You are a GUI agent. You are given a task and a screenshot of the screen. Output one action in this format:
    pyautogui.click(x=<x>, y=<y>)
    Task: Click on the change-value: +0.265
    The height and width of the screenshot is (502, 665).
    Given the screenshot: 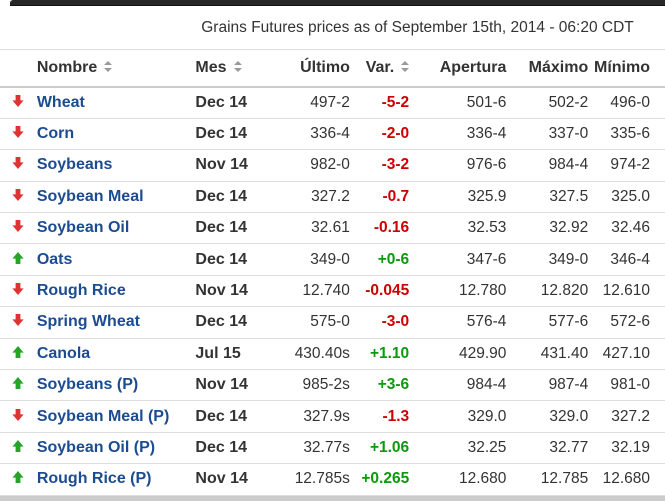 What is the action you would take?
    pyautogui.click(x=379, y=479)
    